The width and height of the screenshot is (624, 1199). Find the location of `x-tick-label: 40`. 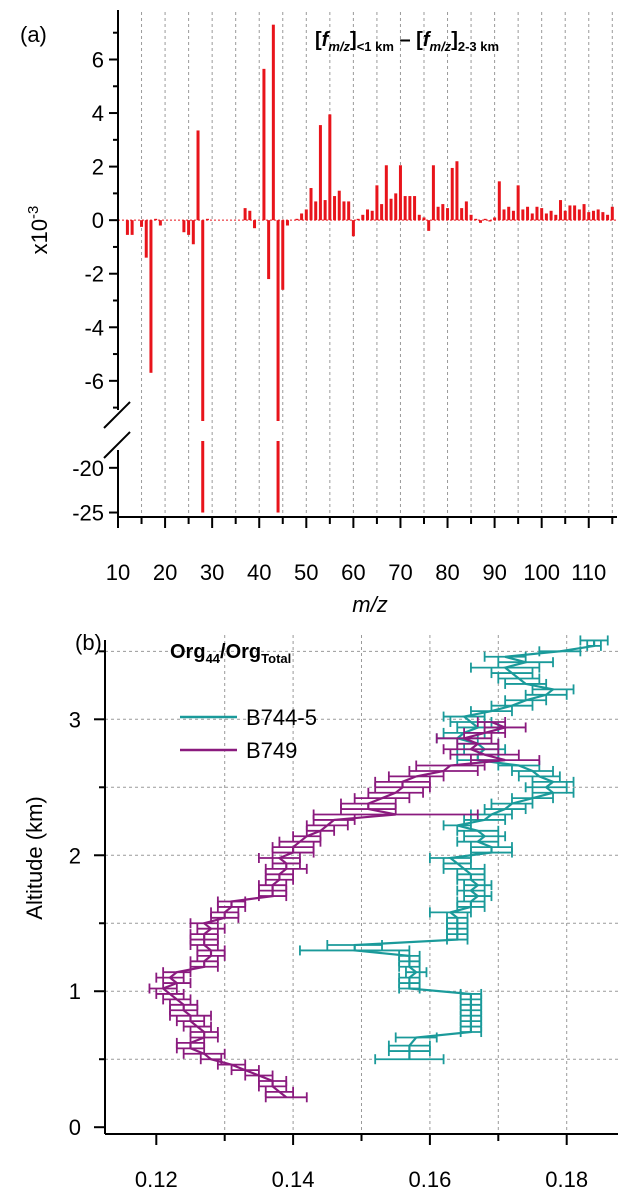

x-tick-label: 40 is located at coordinates (259, 572).